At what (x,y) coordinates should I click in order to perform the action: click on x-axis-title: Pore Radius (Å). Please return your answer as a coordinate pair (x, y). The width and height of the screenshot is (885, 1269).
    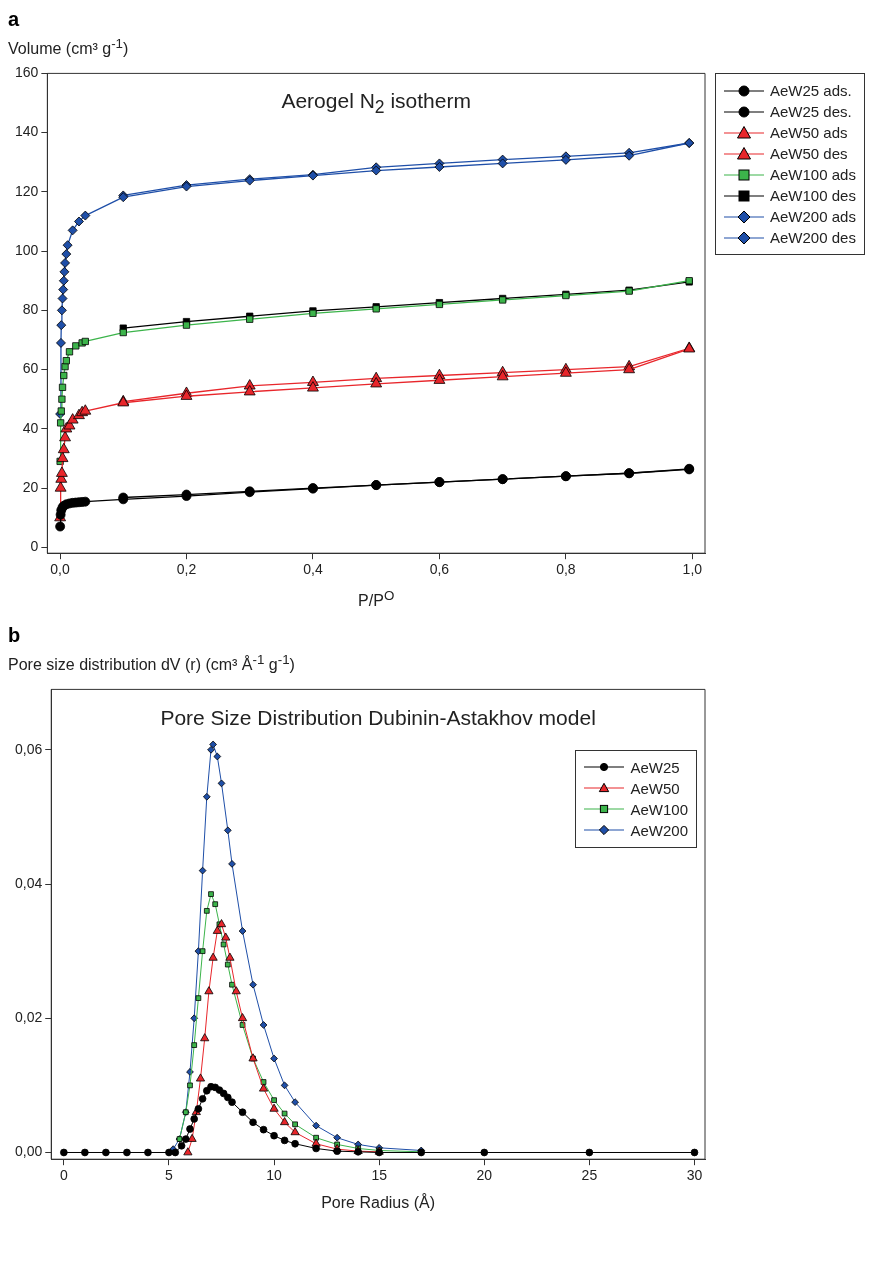
    Looking at the image, I should click on (378, 1203).